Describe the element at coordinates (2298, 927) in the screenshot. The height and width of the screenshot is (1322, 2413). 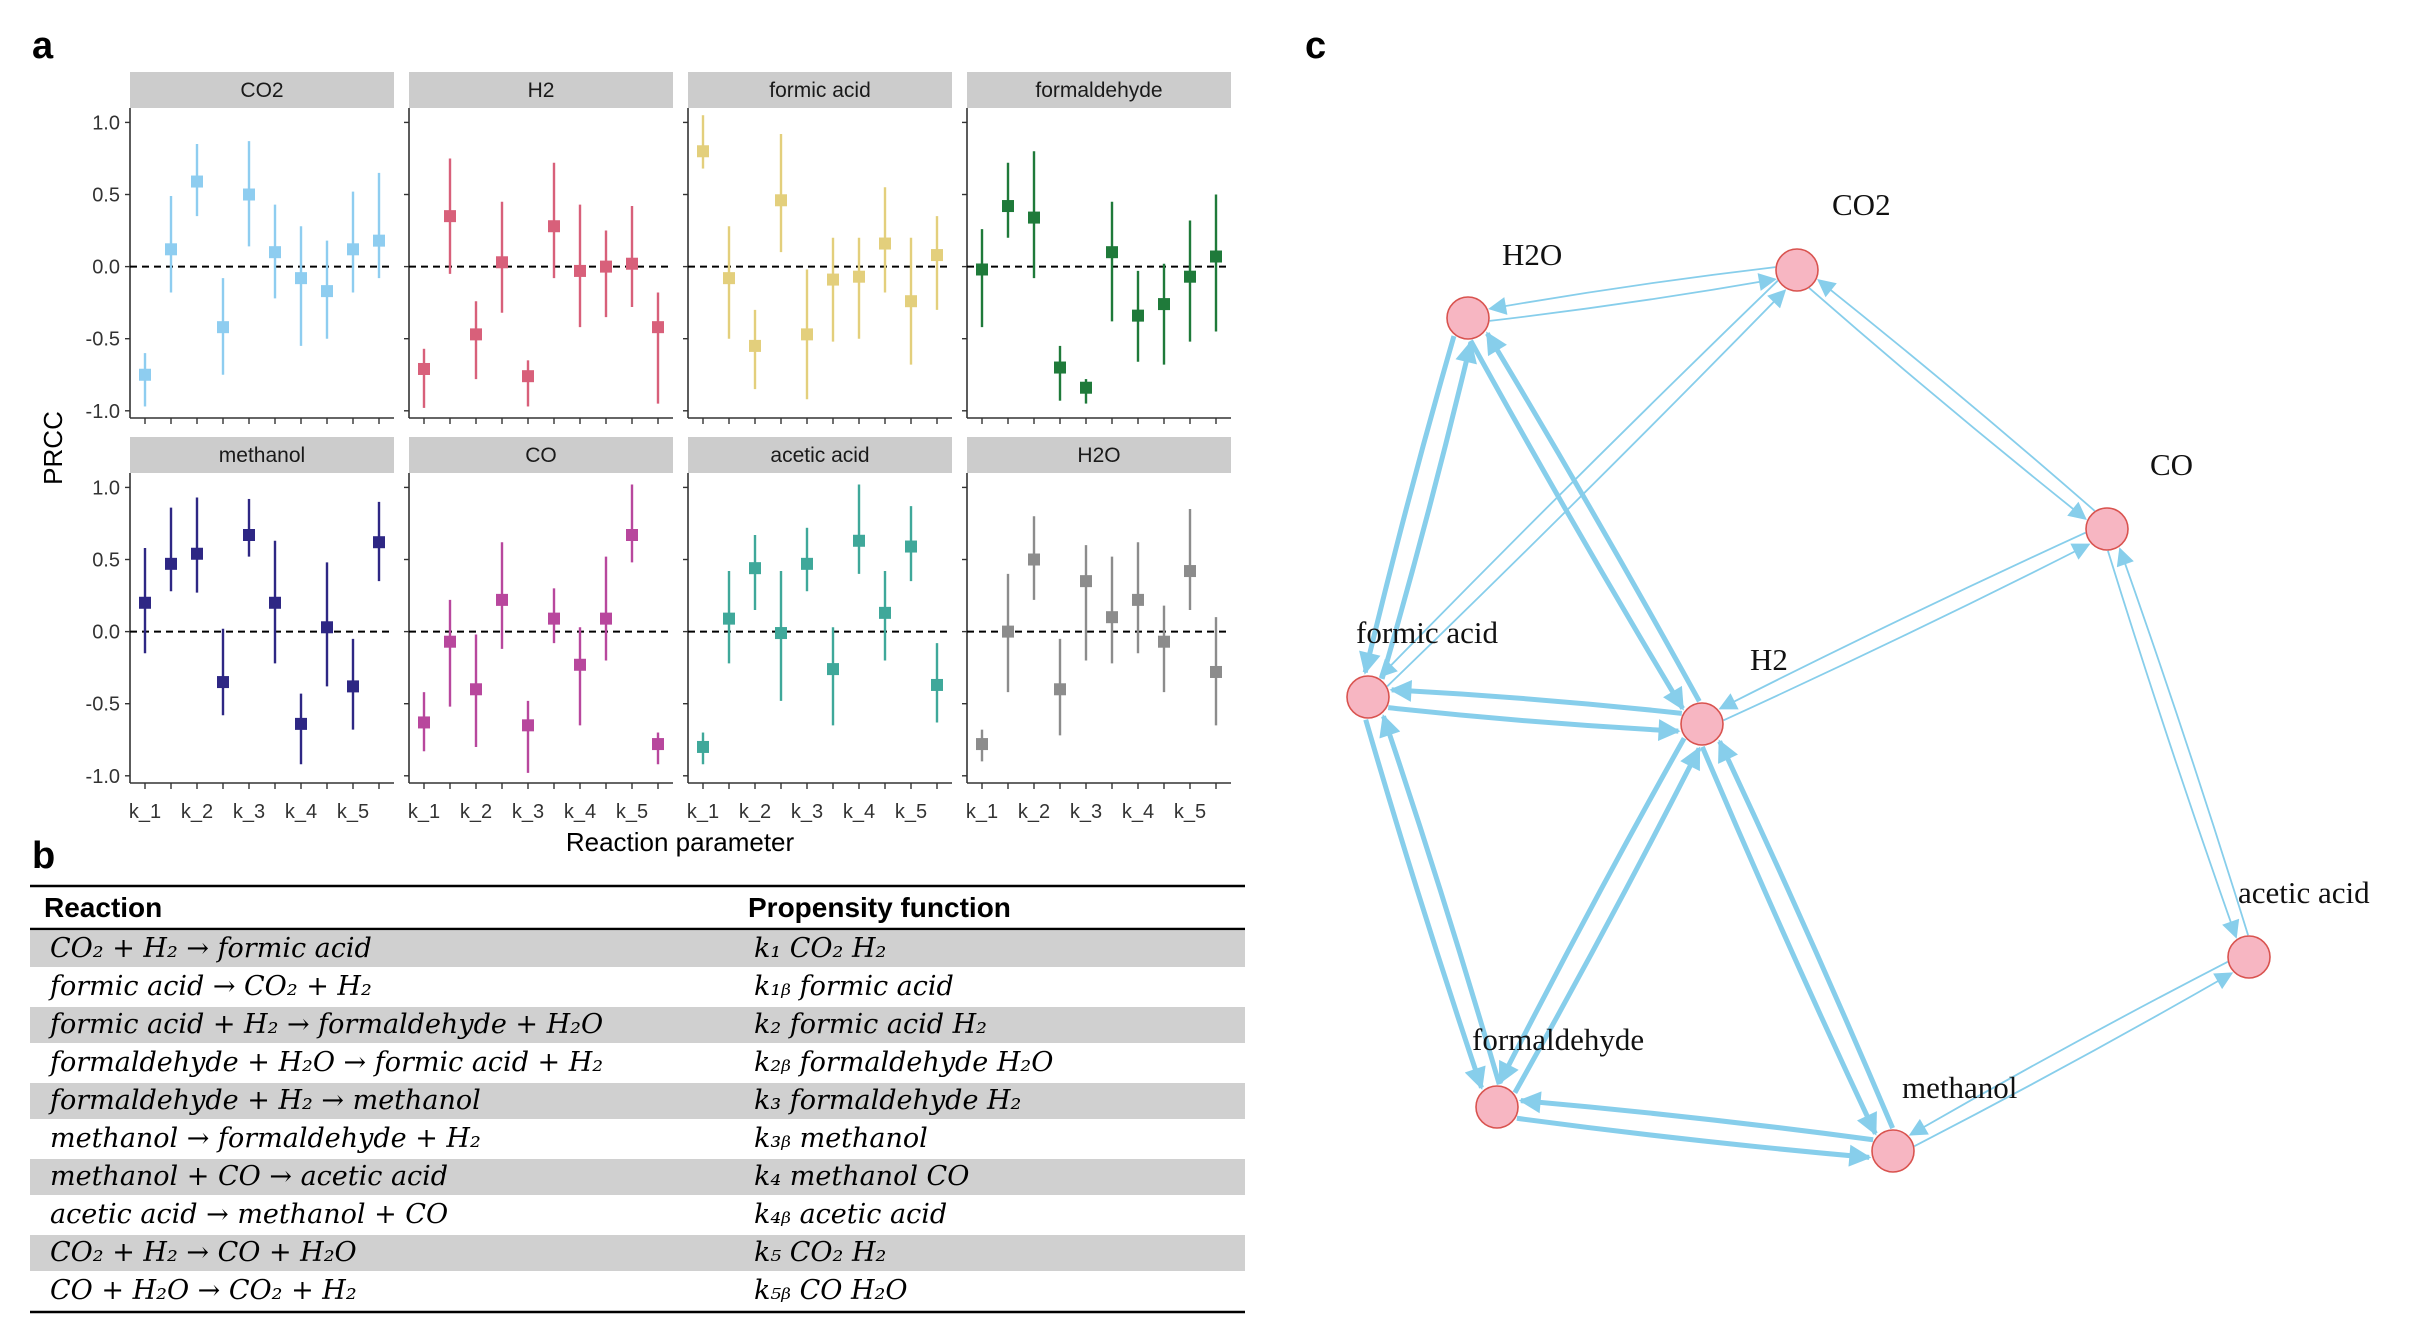
I see `node-acetic-acid: acetic acid` at that location.